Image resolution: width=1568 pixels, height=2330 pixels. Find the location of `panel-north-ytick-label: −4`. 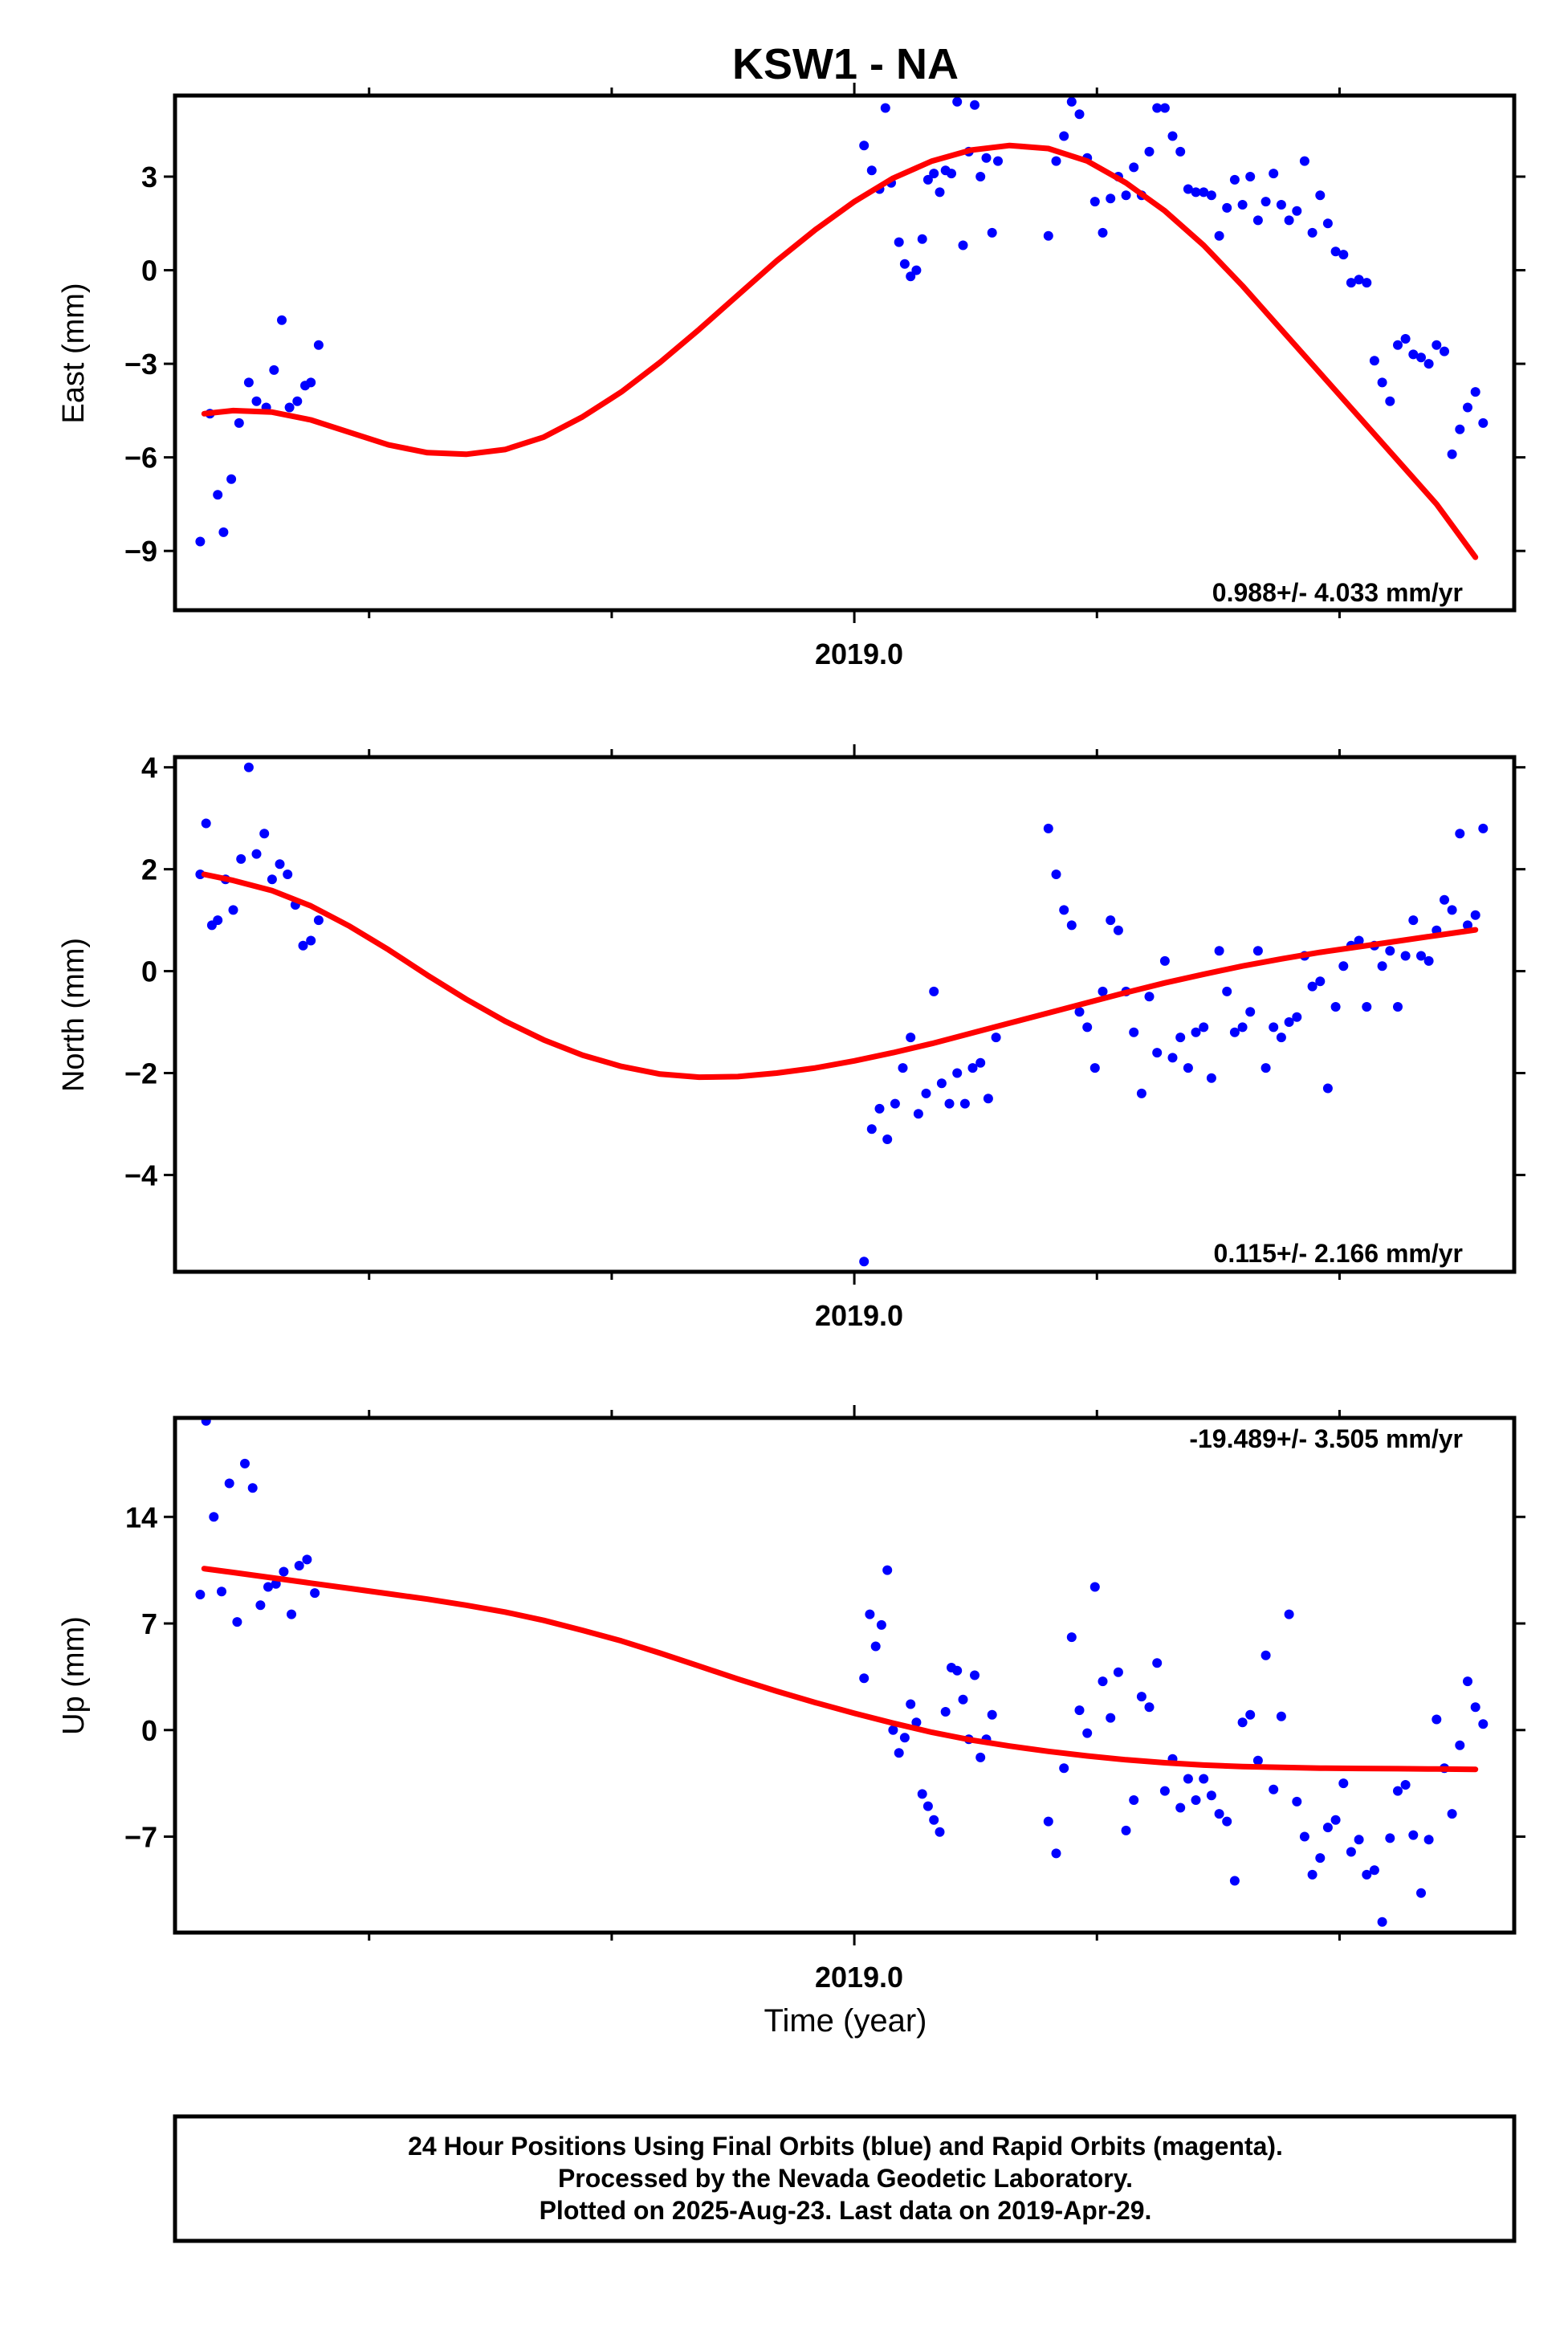

panel-north-ytick-label: −4 is located at coordinates (140, 1175).